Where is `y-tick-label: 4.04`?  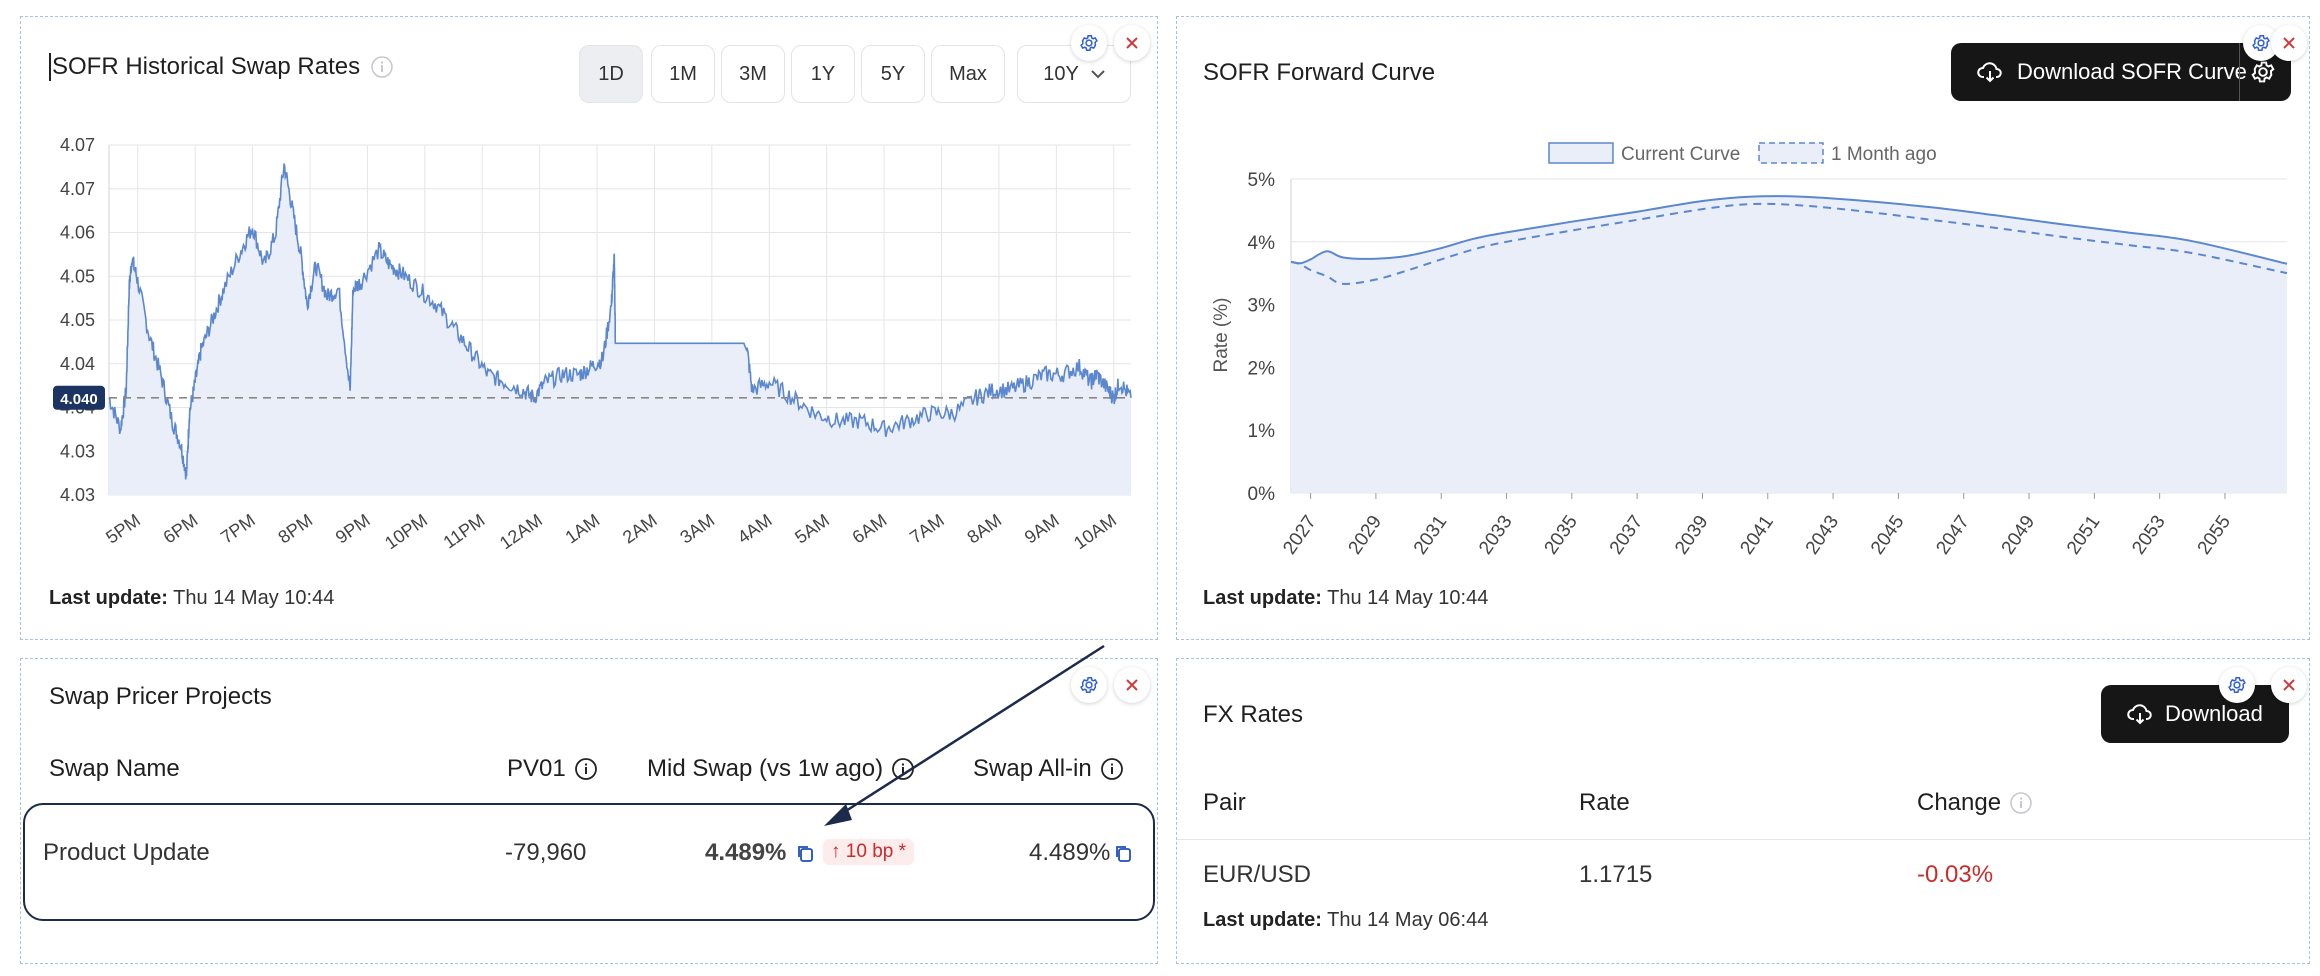
y-tick-label: 4.04 is located at coordinates (77, 364).